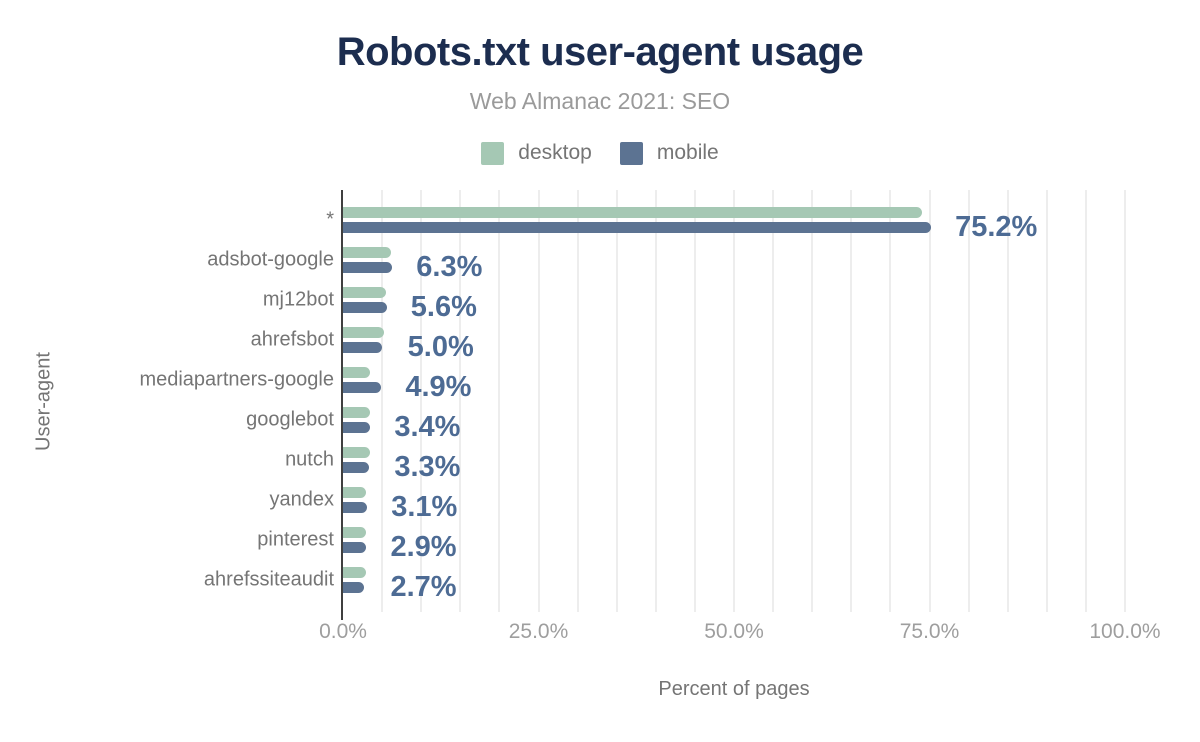  What do you see at coordinates (423, 587) in the screenshot?
I see `value-label: 2.7%` at bounding box center [423, 587].